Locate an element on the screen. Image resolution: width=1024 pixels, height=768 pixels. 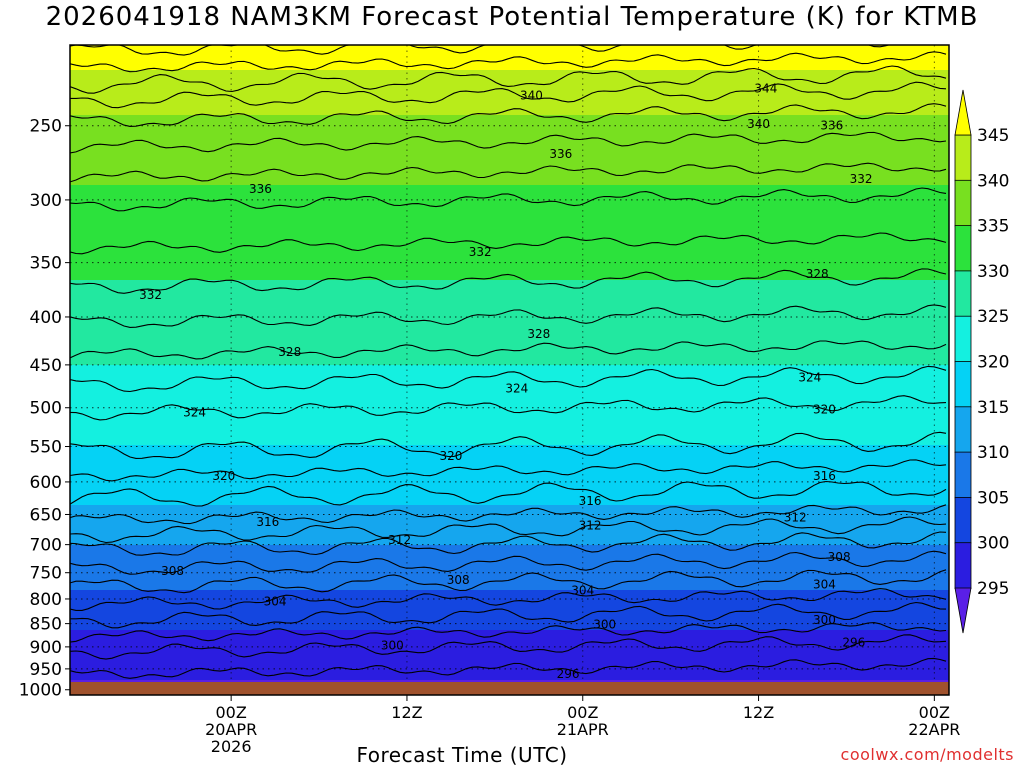
colorbar-tick-label: 330 is located at coordinates (993, 272).